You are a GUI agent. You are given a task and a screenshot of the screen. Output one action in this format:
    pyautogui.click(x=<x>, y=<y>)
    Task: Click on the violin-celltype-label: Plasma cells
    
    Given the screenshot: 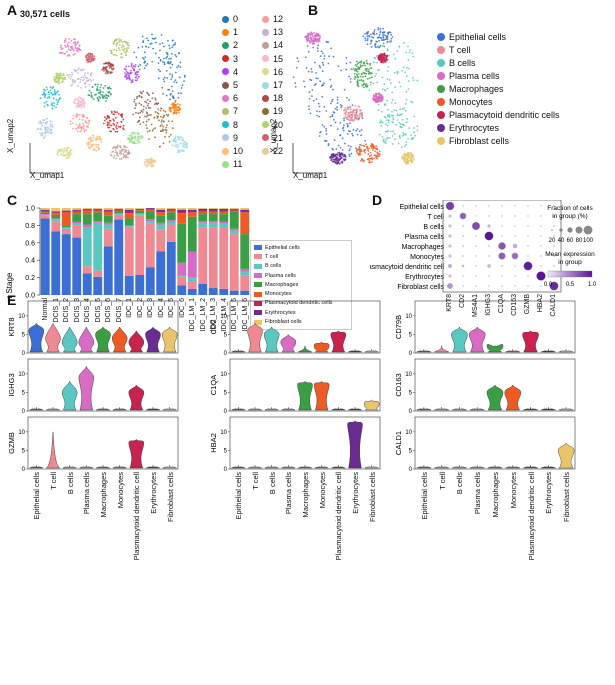 What is the action you would take?
    pyautogui.click(x=289, y=493)
    